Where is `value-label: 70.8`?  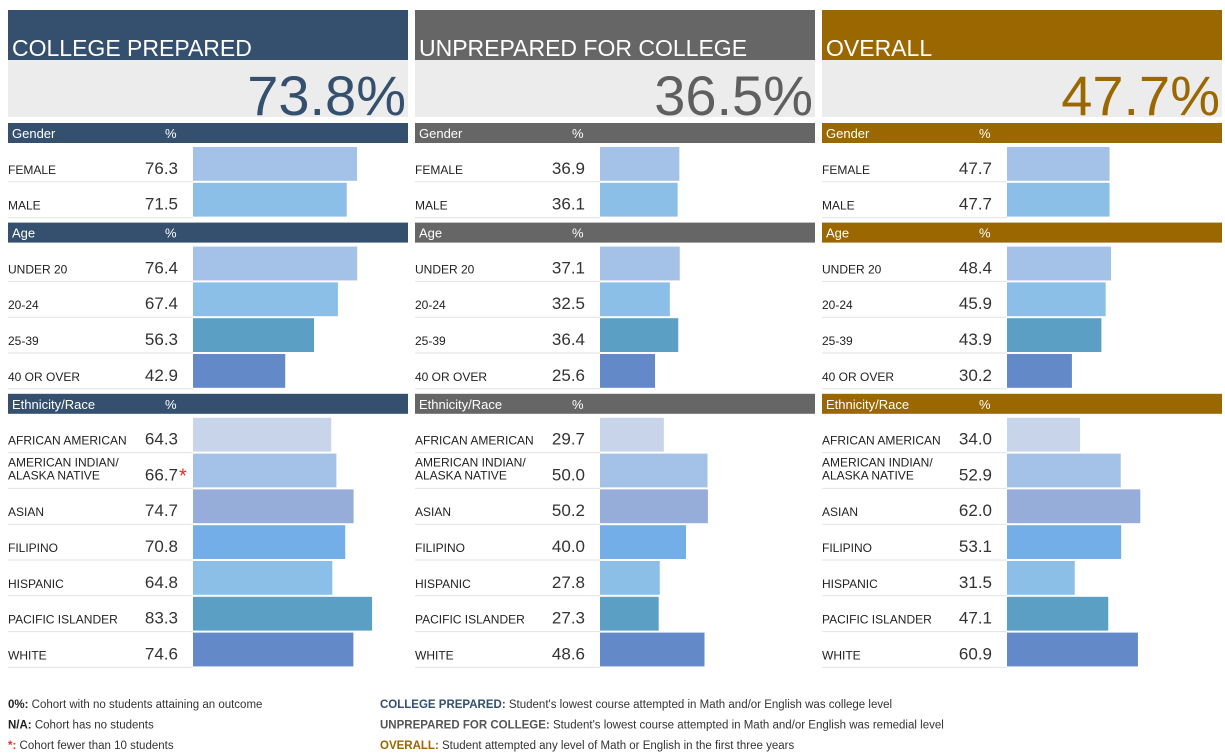 value-label: 70.8 is located at coordinates (161, 546).